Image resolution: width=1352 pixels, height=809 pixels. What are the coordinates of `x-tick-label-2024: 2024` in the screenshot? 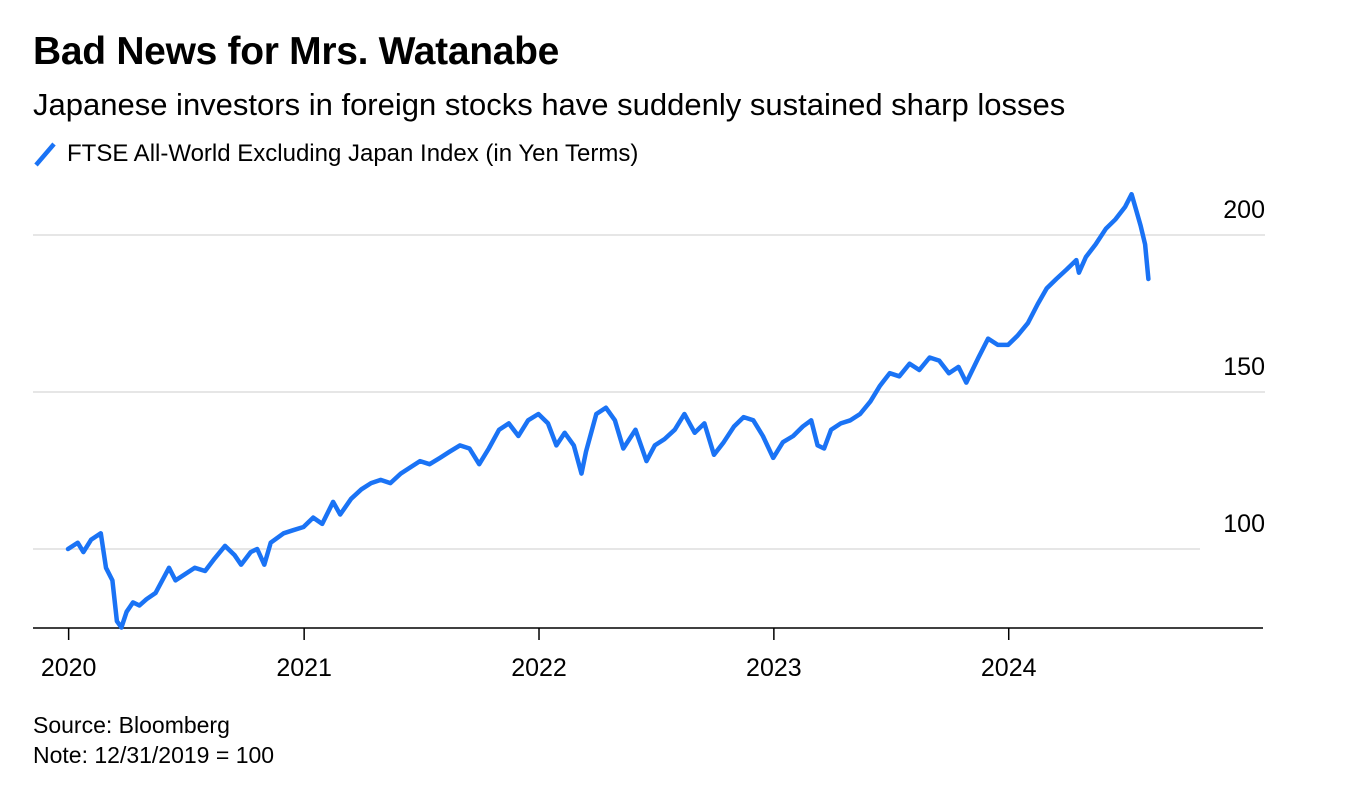 It's located at (1009, 668).